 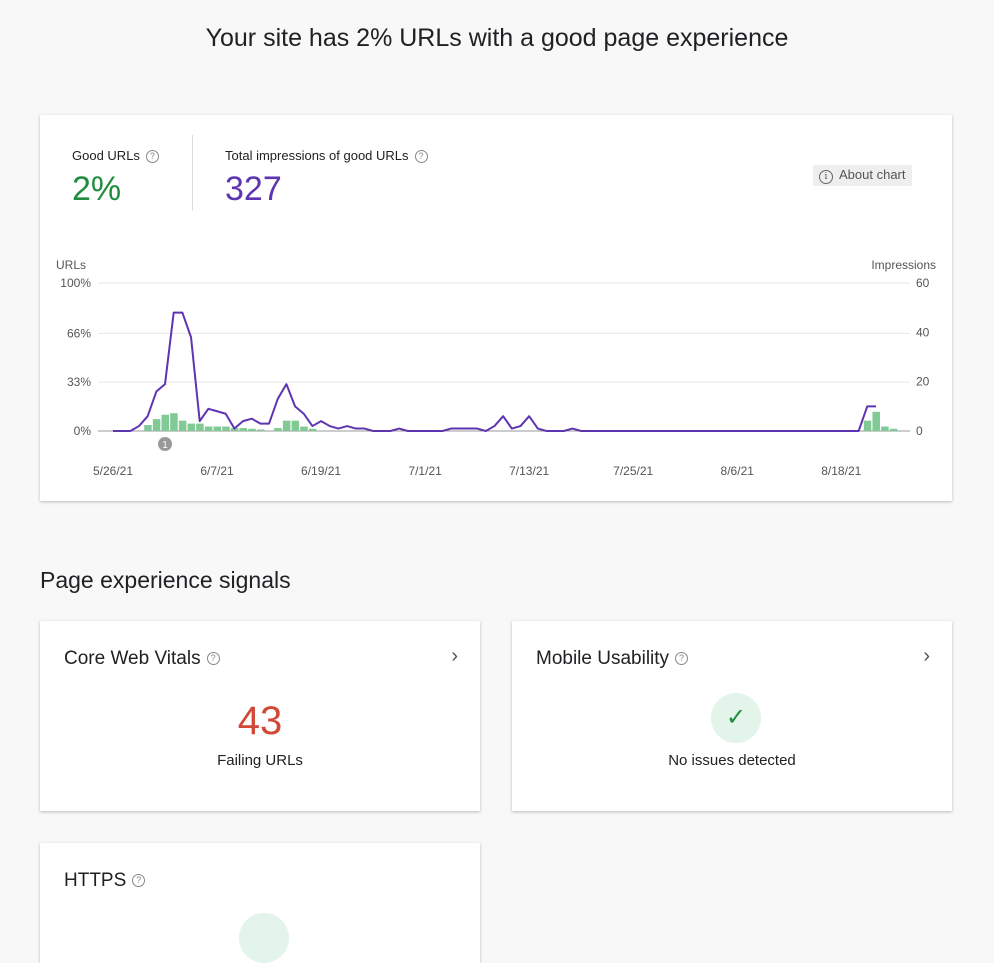 What do you see at coordinates (217, 471) in the screenshot?
I see `x-tick-label: 6/7/21` at bounding box center [217, 471].